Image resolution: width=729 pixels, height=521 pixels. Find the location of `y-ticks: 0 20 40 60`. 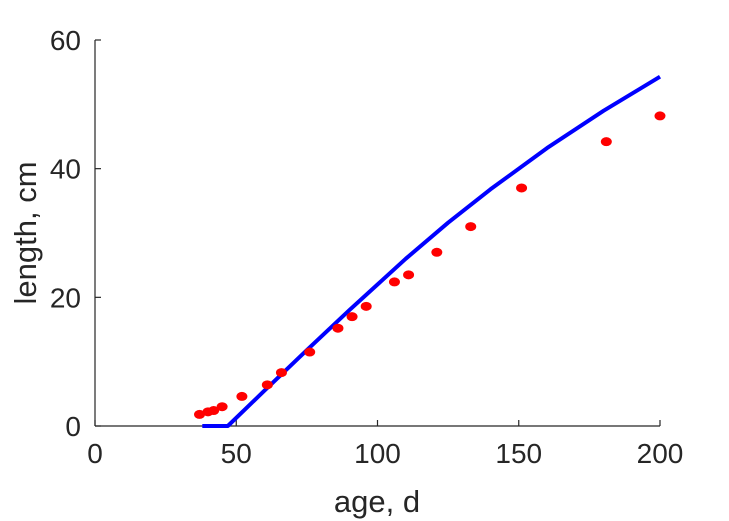

y-ticks: 0 20 40 60 is located at coordinates (75, 233).